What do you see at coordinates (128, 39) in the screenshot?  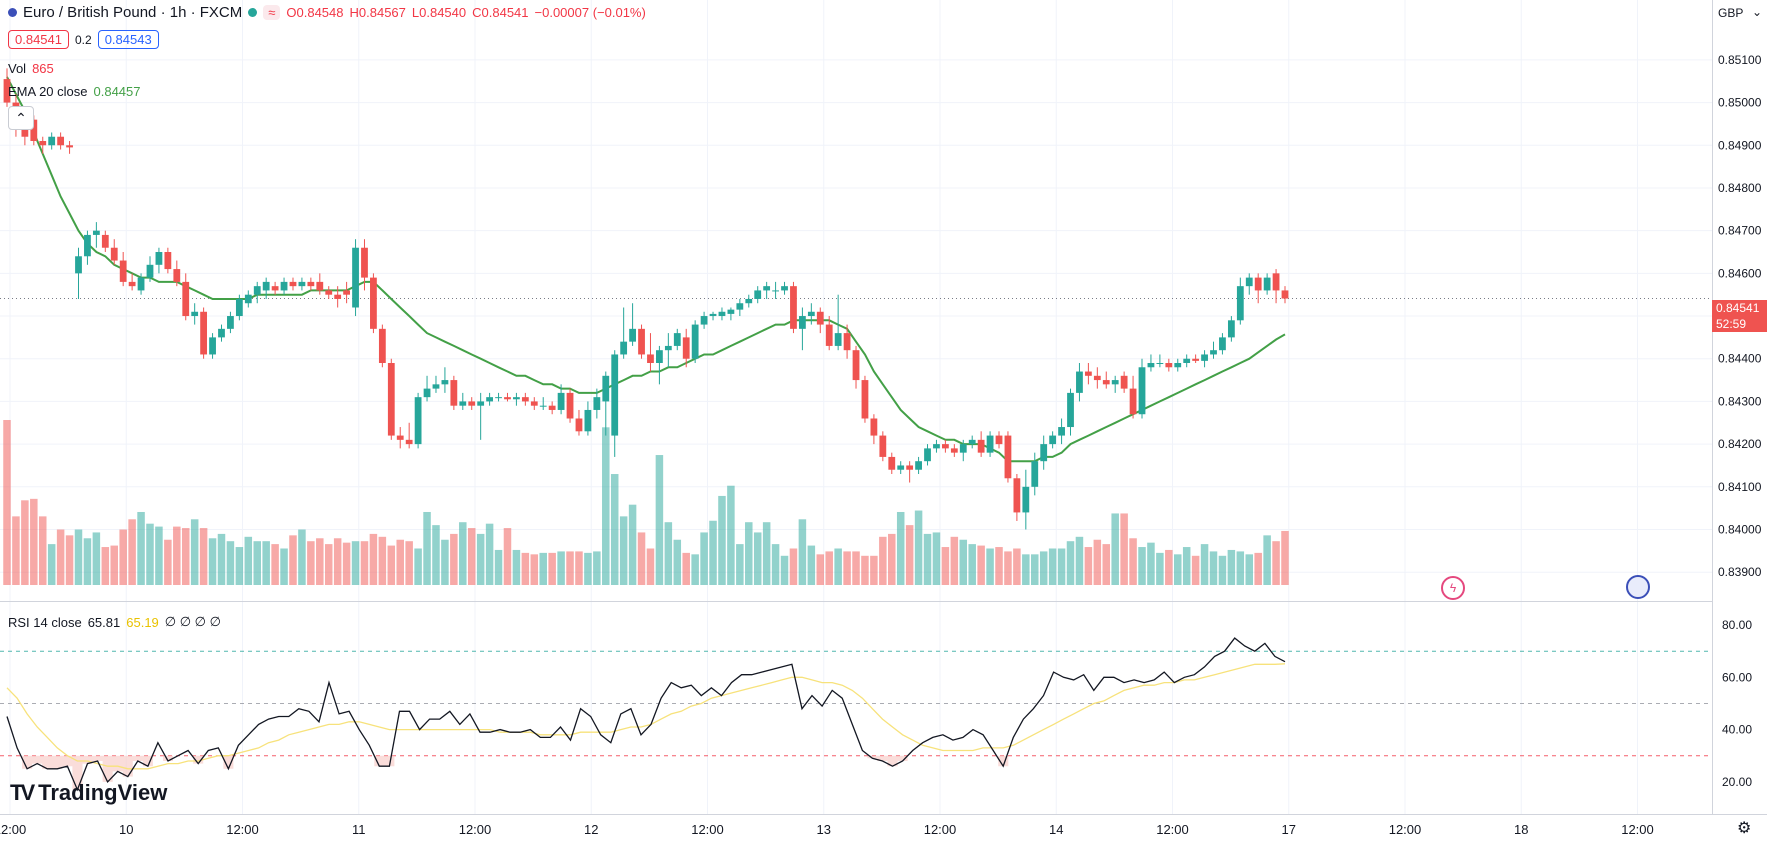 I see `buy-button: 0.84543` at bounding box center [128, 39].